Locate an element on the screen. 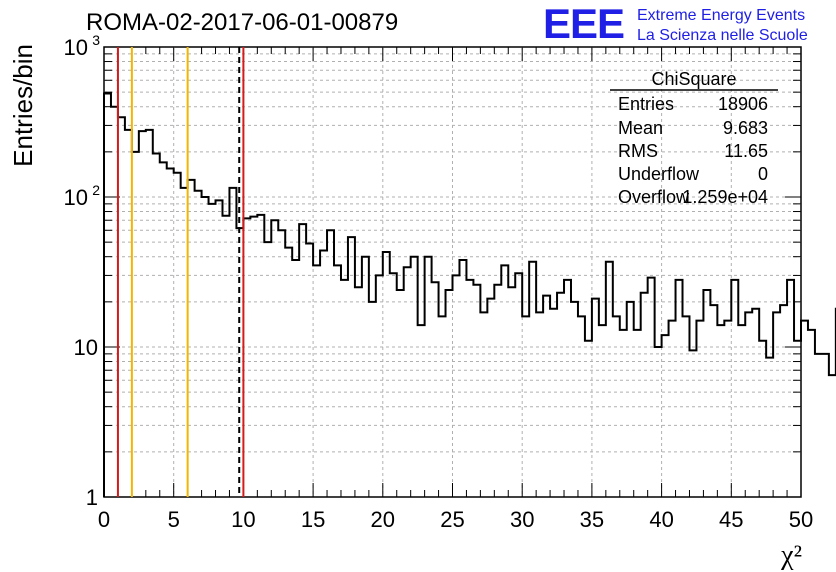 This screenshot has width=836, height=572. chart-title: ROMA-02-2017-06-01-00879 is located at coordinates (242, 22).